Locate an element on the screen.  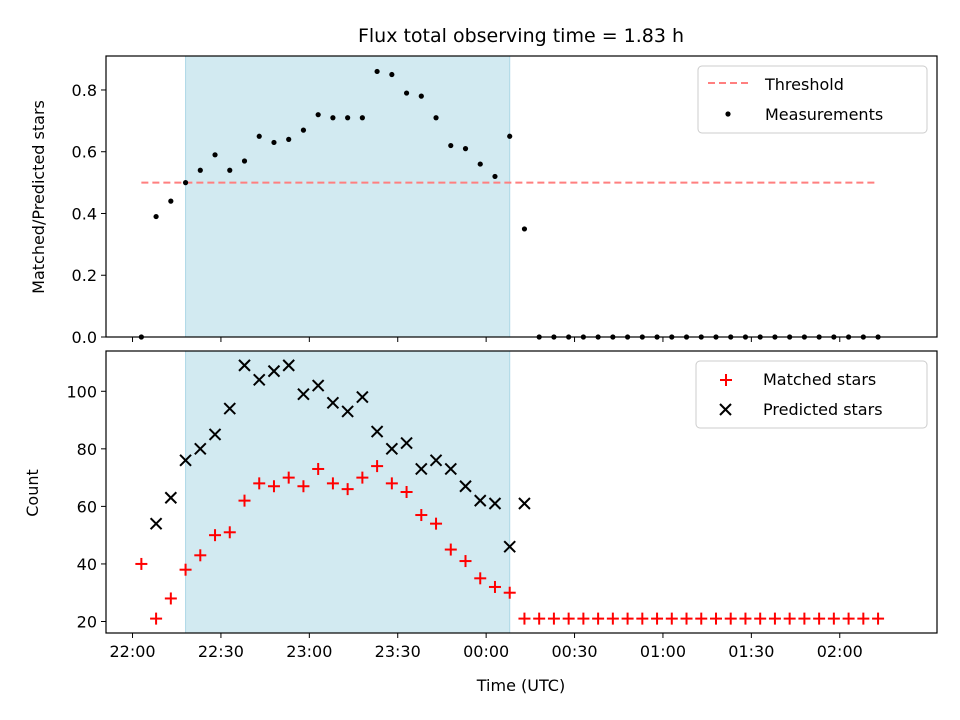
bottom-x-tick-label: 00:30 is located at coordinates (574, 651).